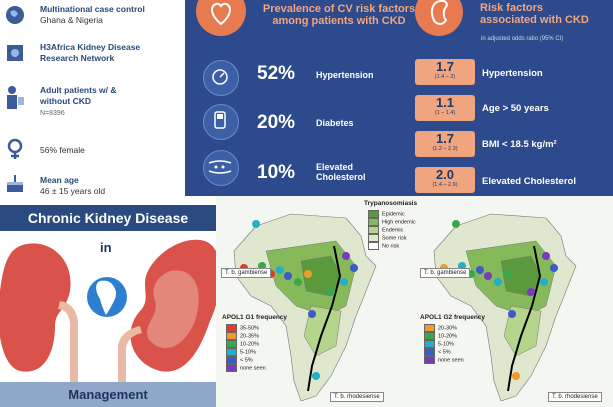 The width and height of the screenshot is (613, 407). What do you see at coordinates (220, 167) in the screenshot?
I see `artery-icon` at bounding box center [220, 167].